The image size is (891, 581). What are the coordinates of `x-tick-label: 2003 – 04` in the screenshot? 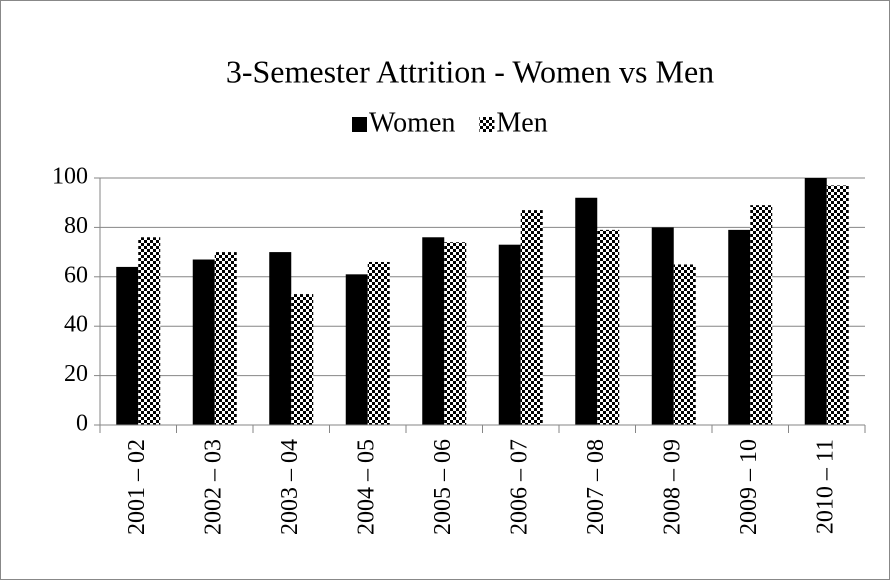 It's located at (290, 487).